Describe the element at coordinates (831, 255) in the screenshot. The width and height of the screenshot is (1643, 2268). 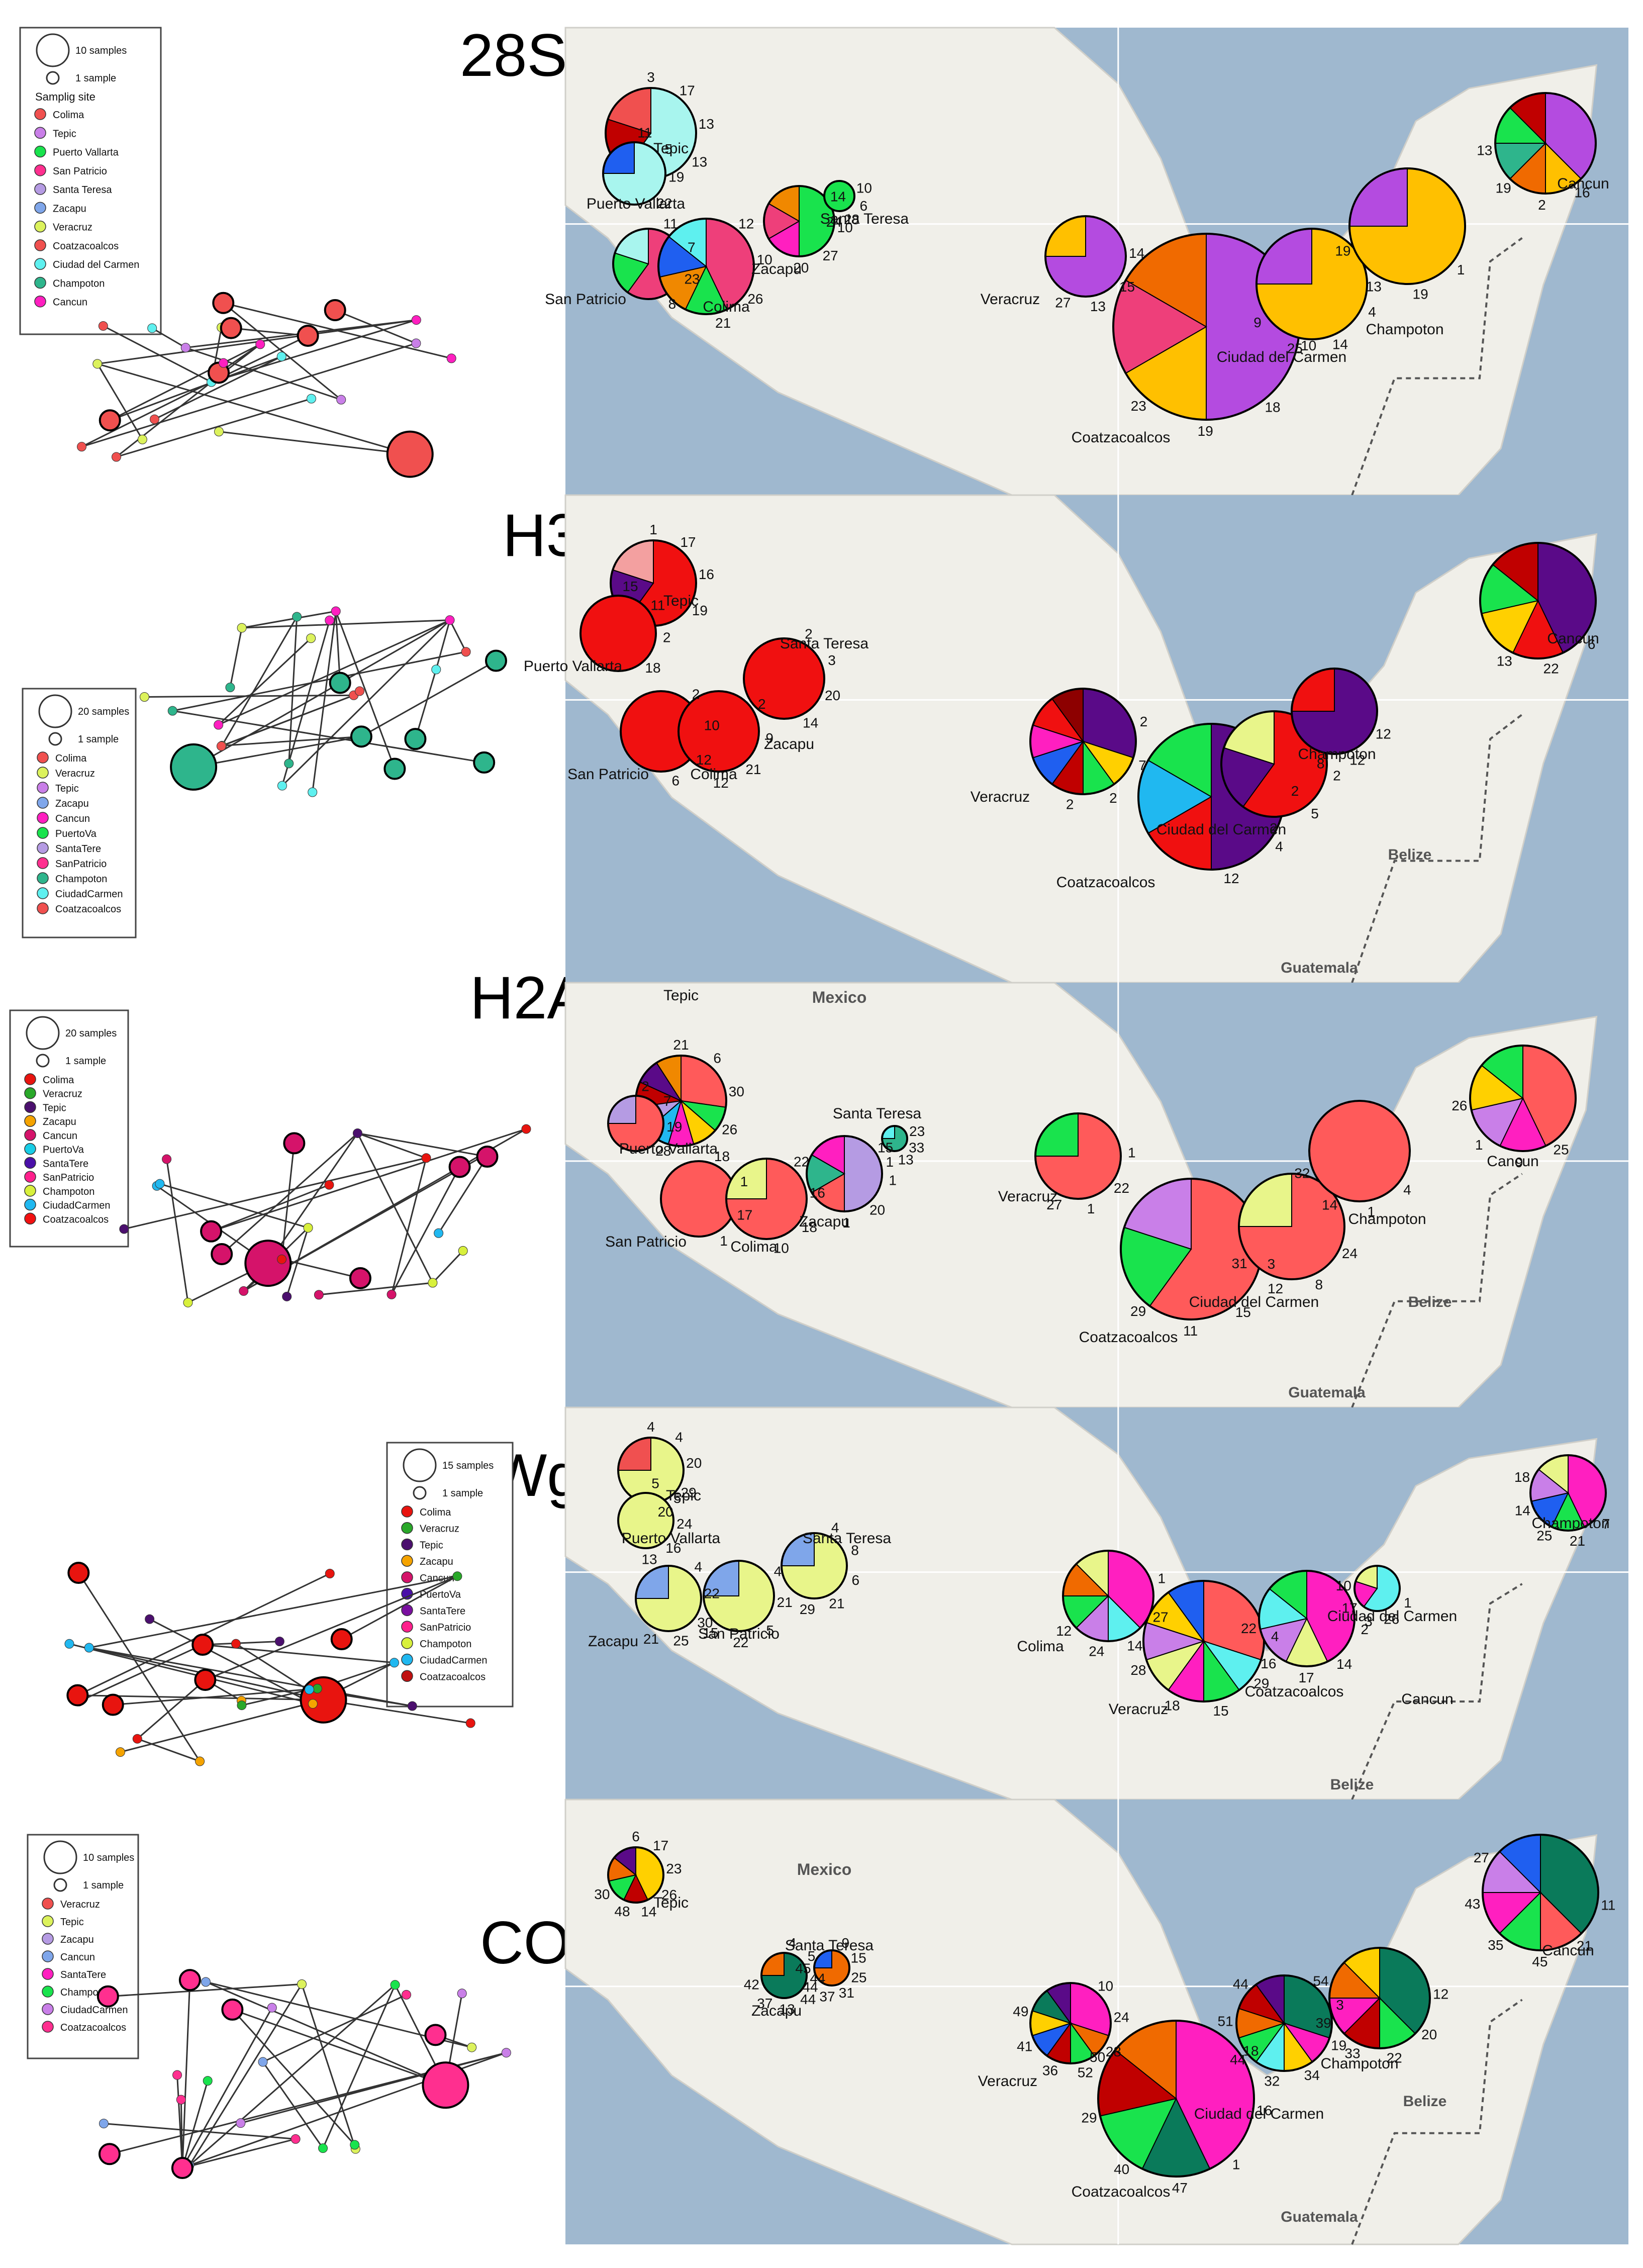
I see `pie-count-label: 27` at that location.